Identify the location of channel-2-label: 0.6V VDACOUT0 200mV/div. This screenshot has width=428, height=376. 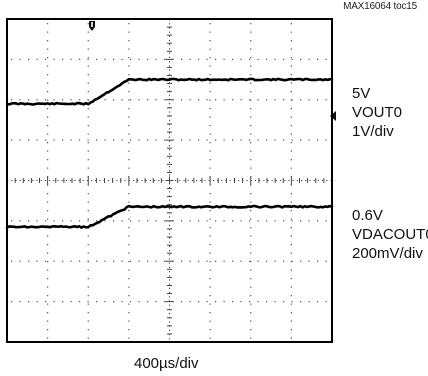
(390, 234).